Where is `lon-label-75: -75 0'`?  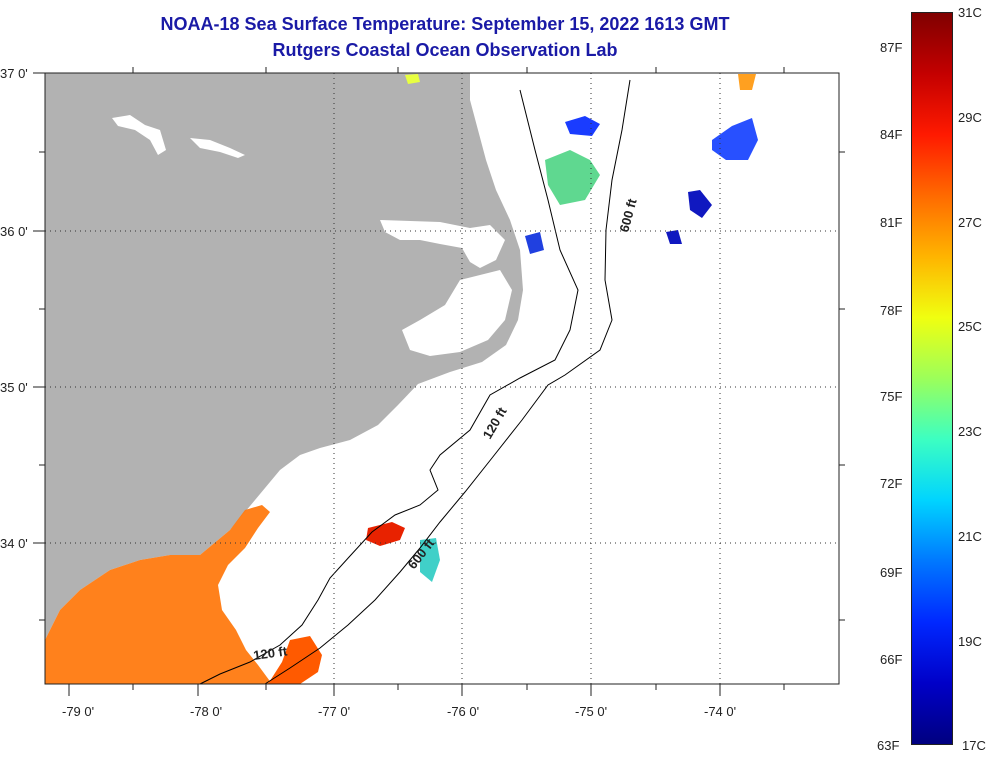
lon-label-75: -75 0' is located at coordinates (591, 711).